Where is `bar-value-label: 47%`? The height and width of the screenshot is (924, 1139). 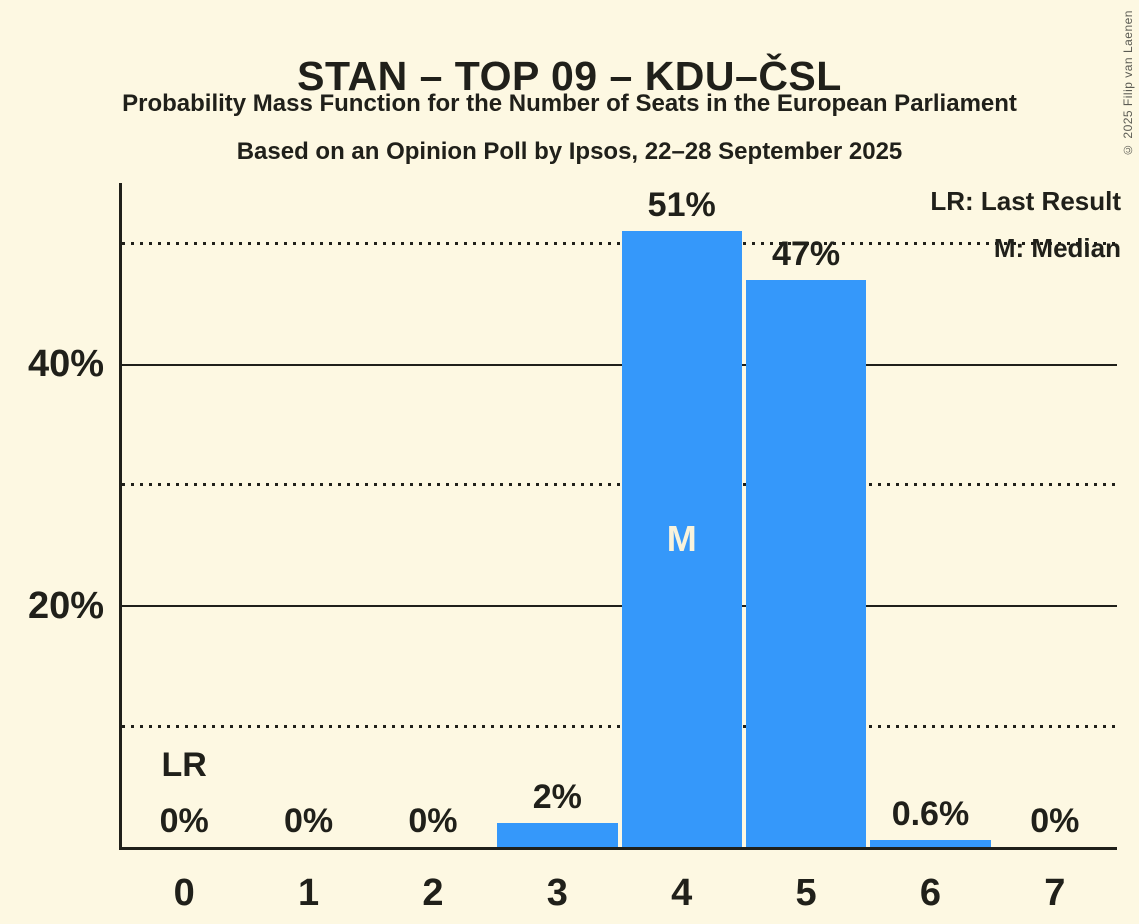 bar-value-label: 47% is located at coordinates (806, 253).